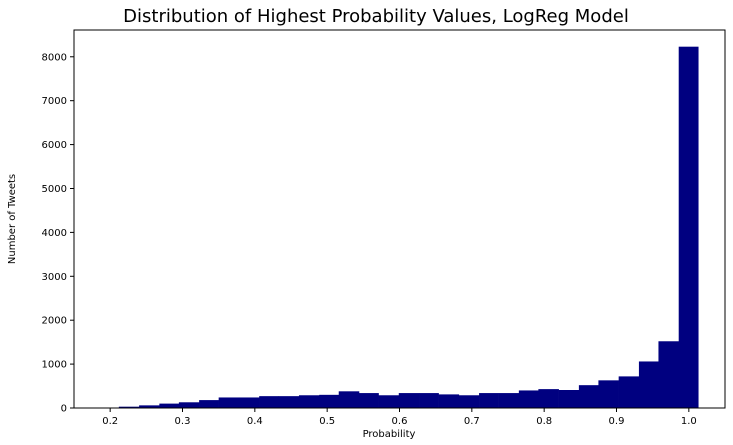  Describe the element at coordinates (54, 57) in the screenshot. I see `y-tick-label: 8000` at that location.